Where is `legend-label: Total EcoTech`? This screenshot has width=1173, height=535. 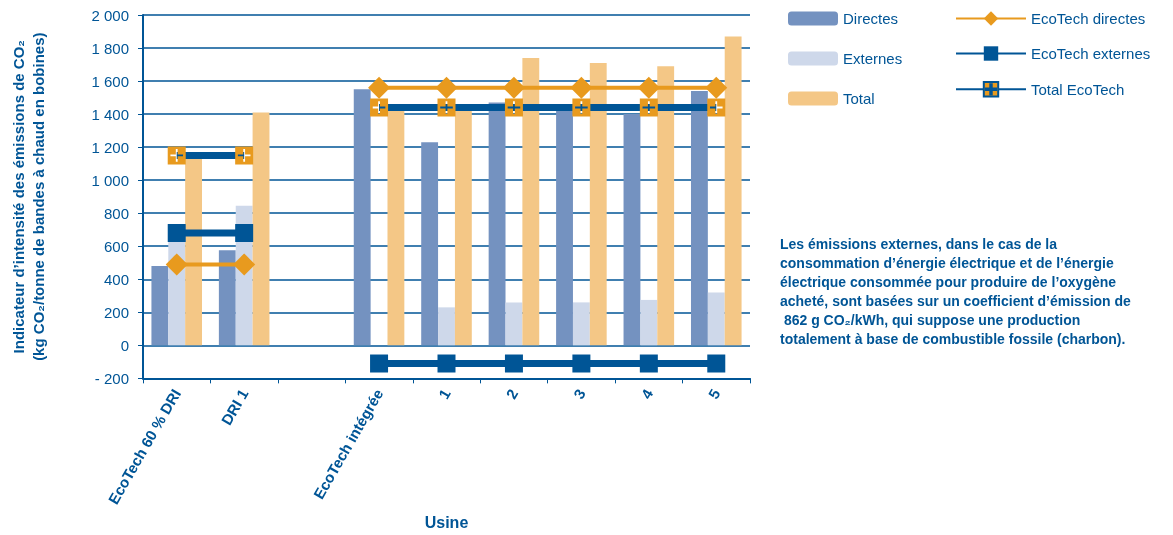
legend-label: Total EcoTech is located at coordinates (1078, 89).